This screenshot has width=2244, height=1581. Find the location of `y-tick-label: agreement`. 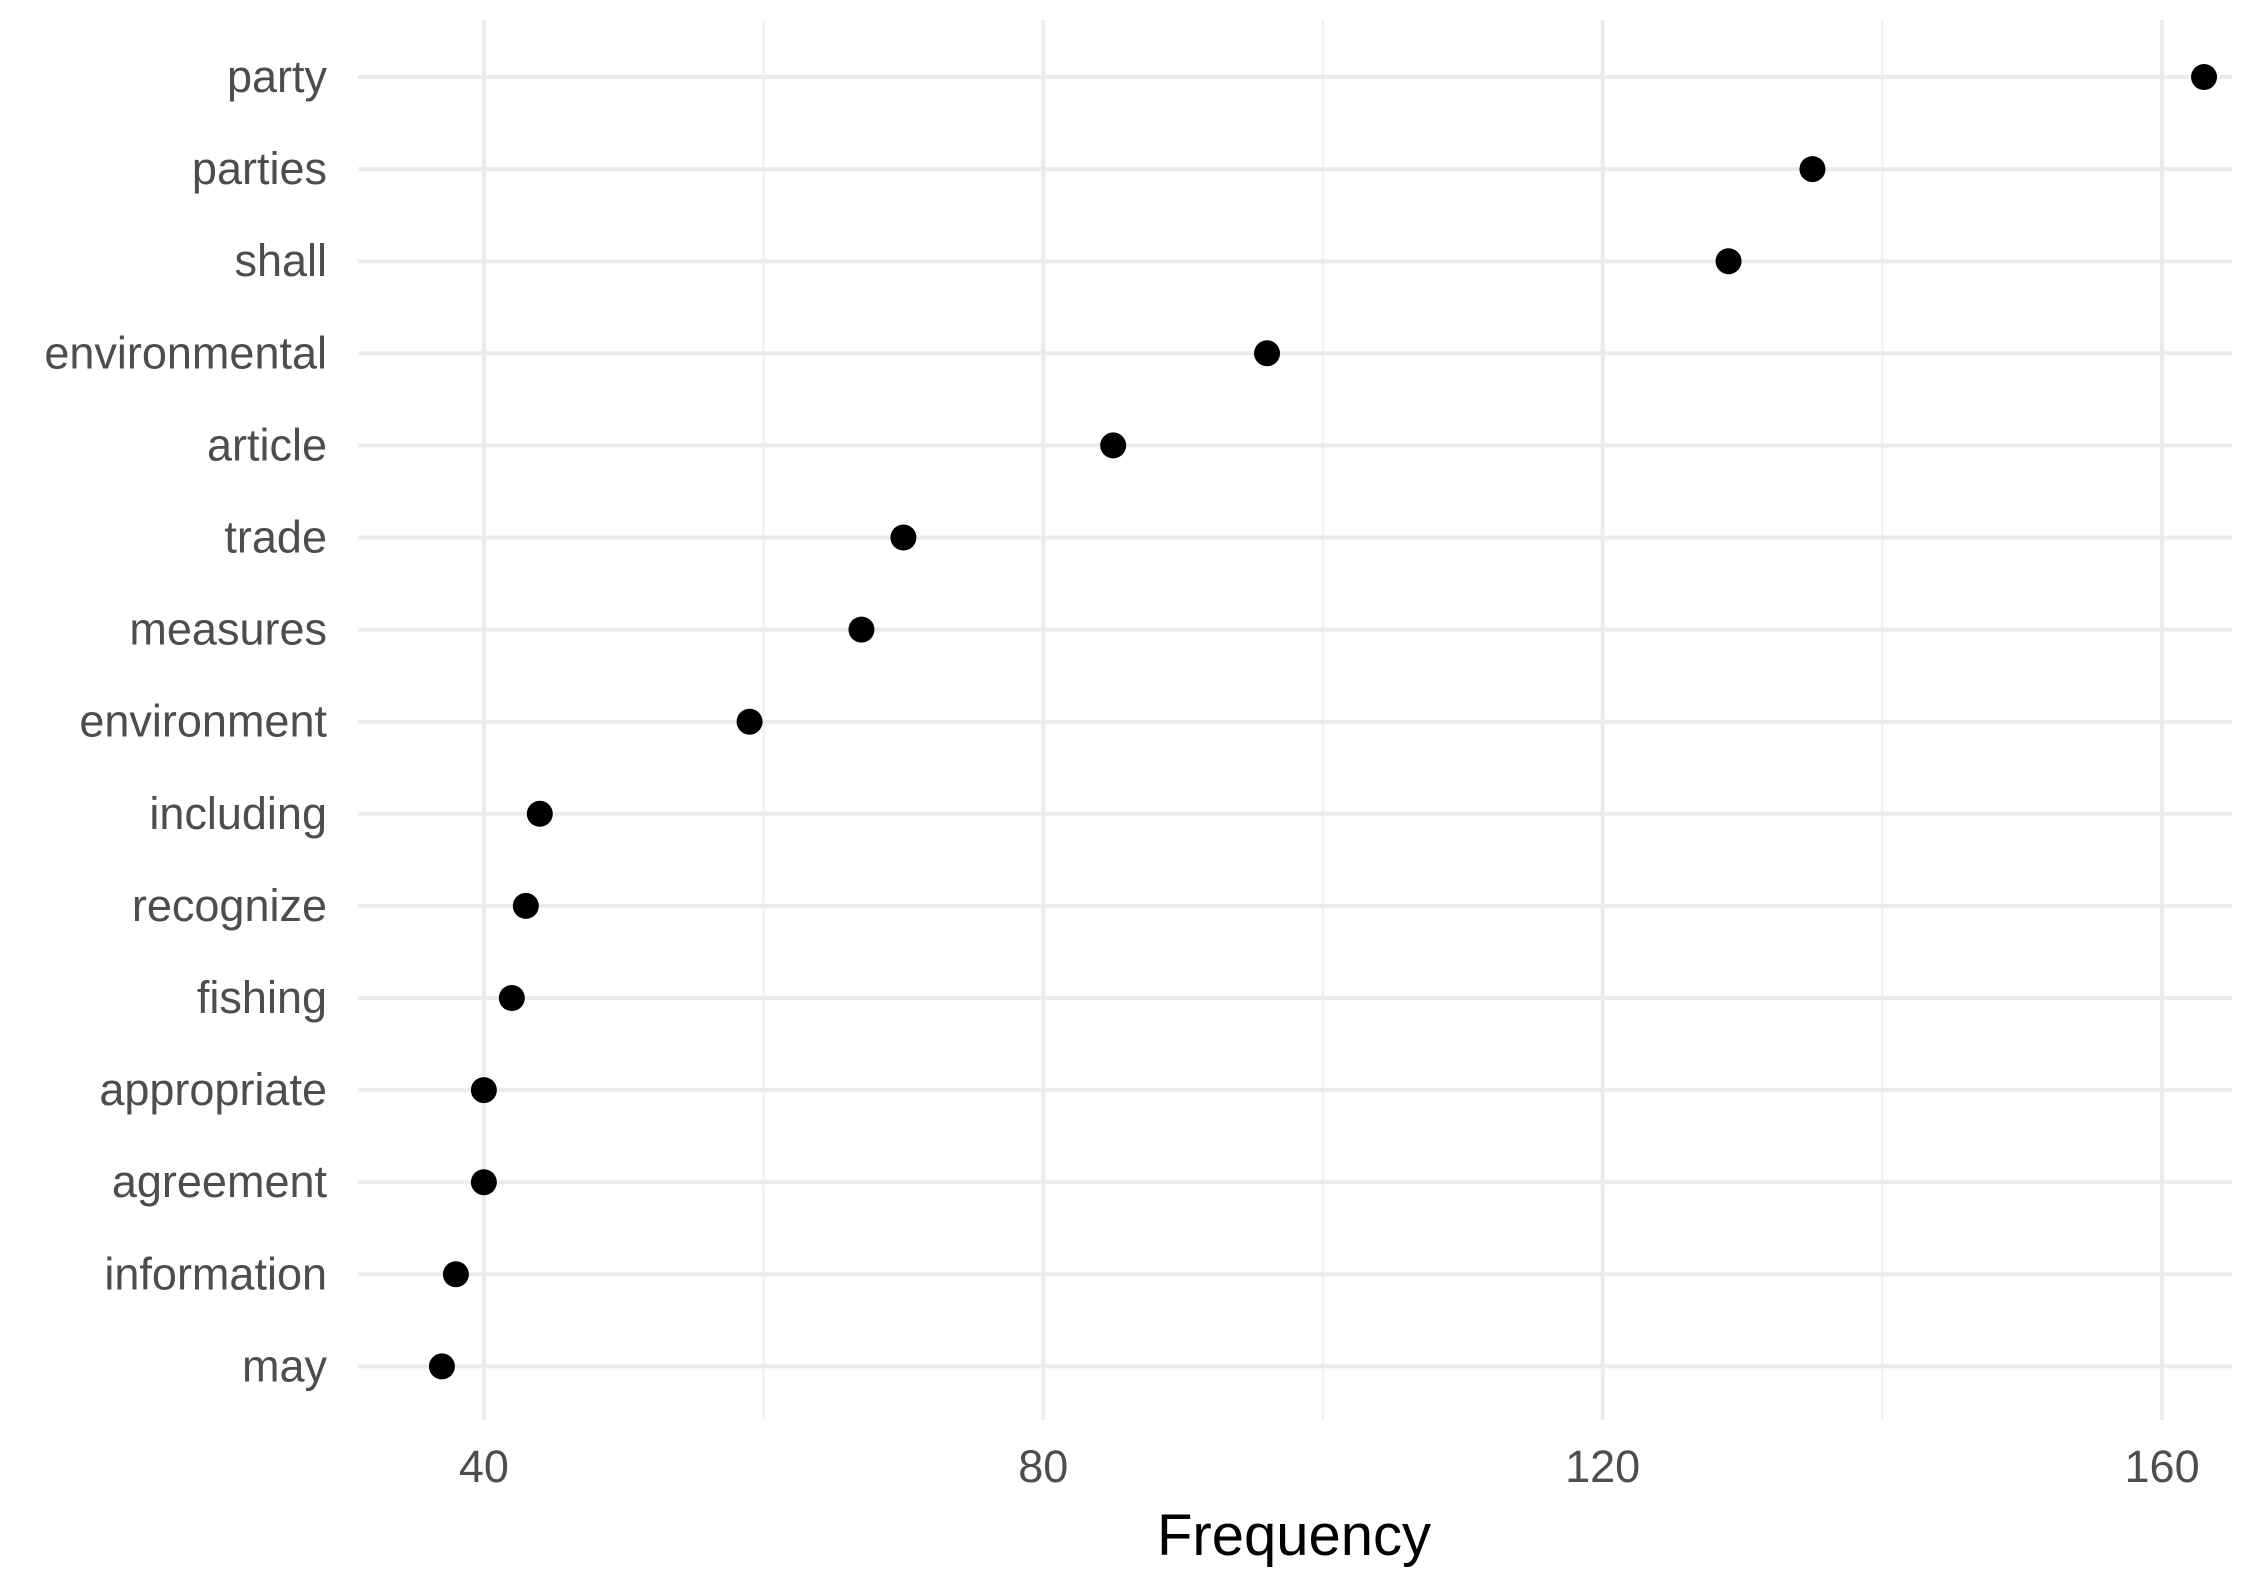

y-tick-label: agreement is located at coordinates (220, 1181).